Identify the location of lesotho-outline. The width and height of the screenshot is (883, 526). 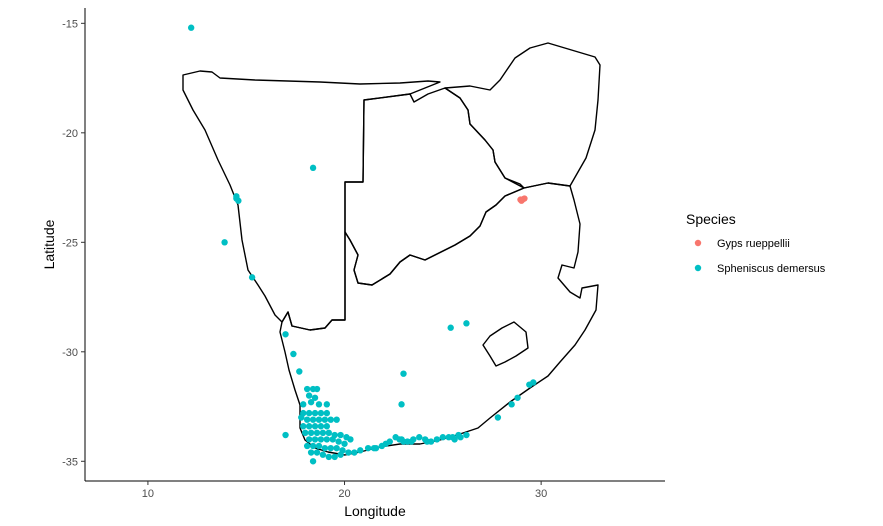
(505, 344).